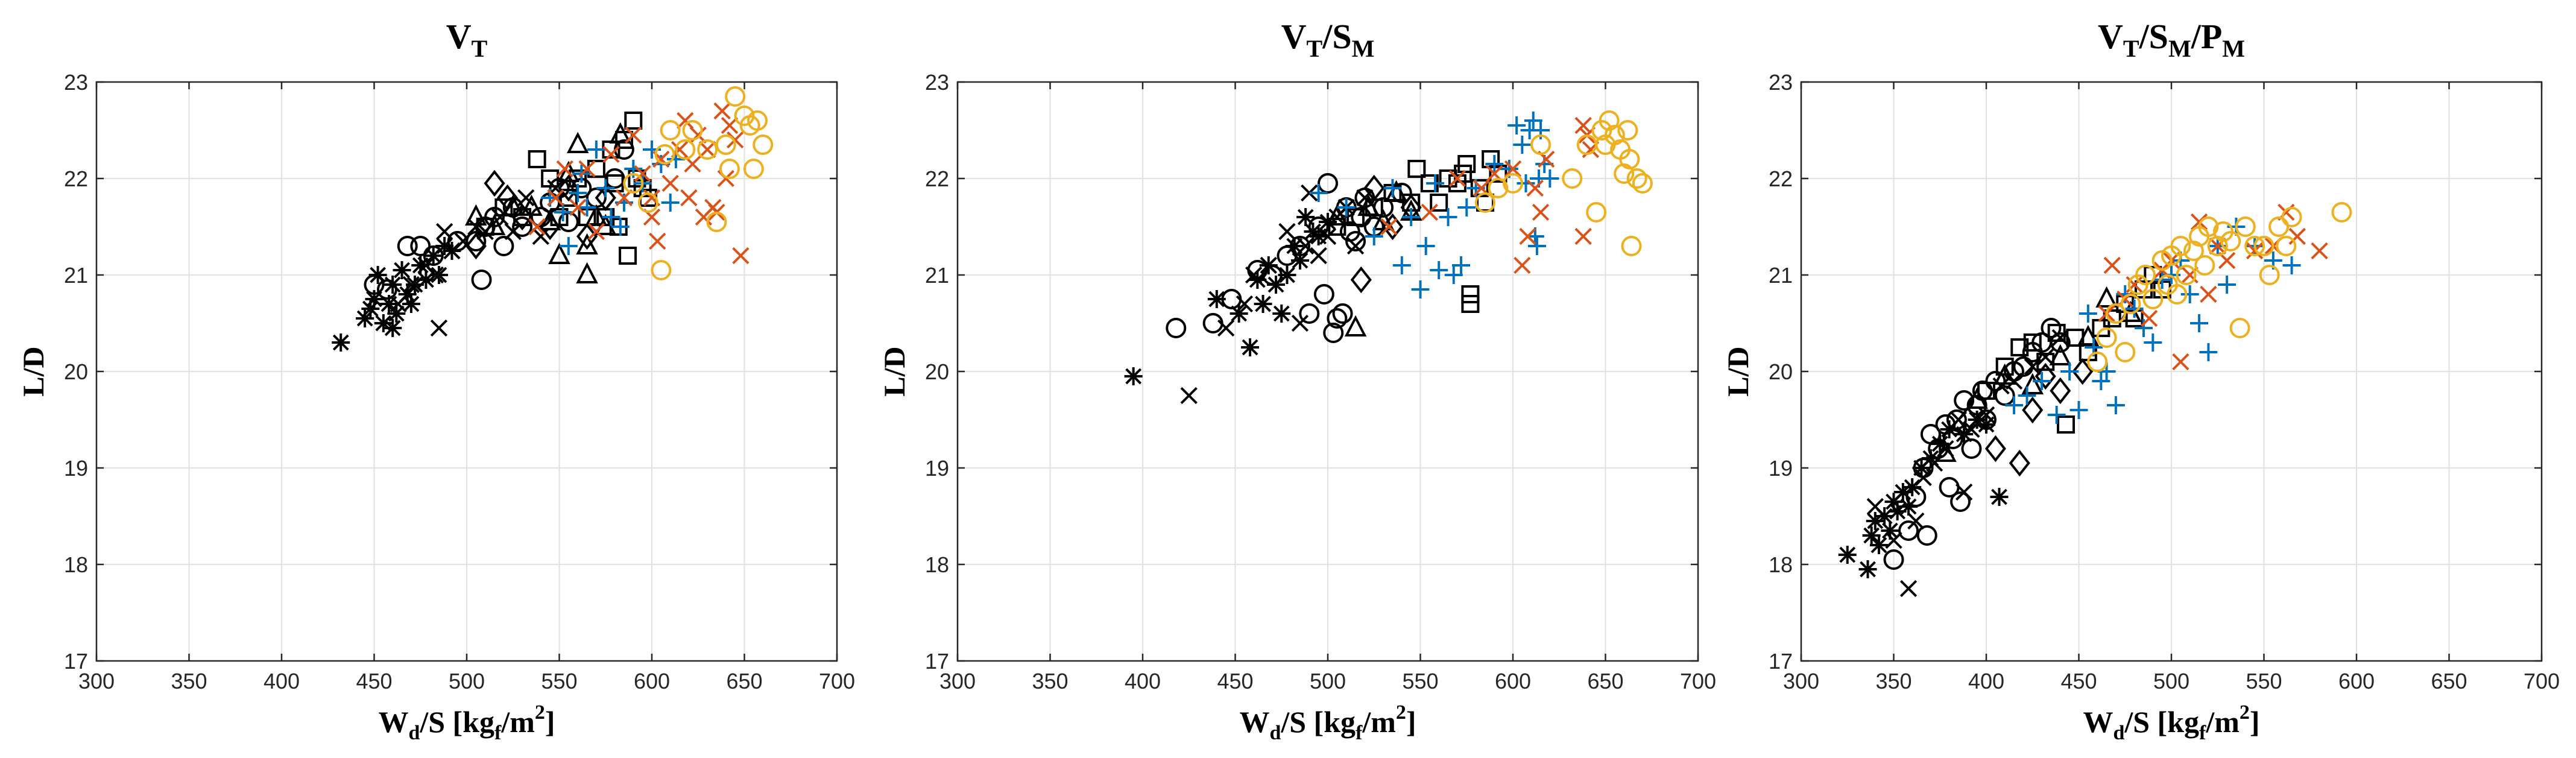  What do you see at coordinates (2542, 681) in the screenshot?
I see `x-tick-label: 700` at bounding box center [2542, 681].